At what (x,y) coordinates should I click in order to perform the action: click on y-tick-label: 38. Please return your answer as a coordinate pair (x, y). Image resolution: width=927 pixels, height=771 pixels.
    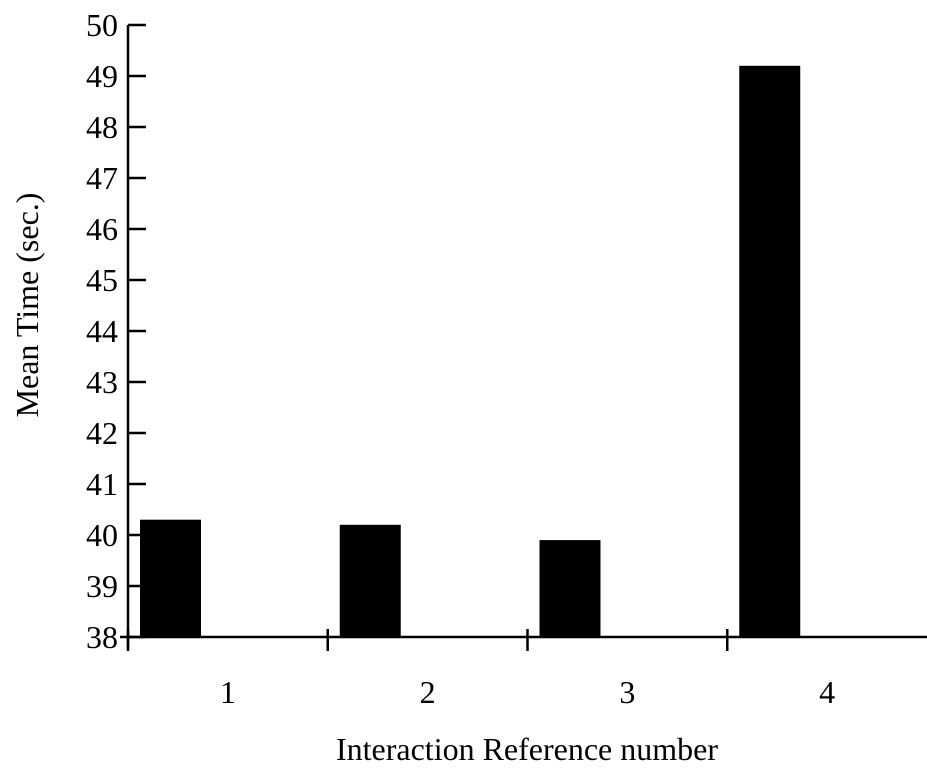
    Looking at the image, I should click on (102, 637).